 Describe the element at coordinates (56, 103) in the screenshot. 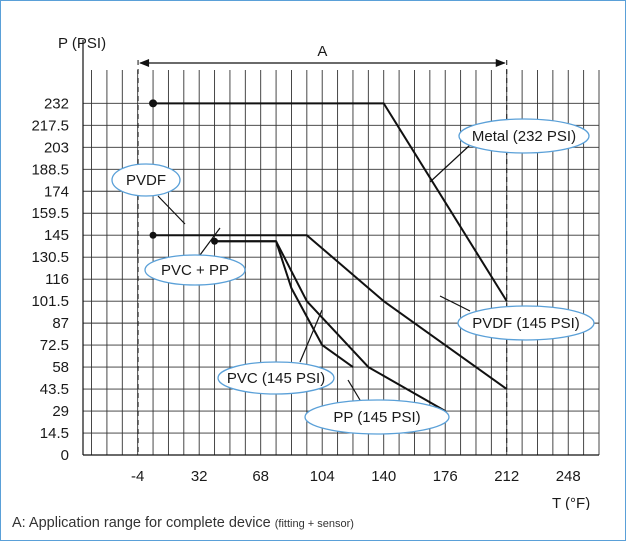

I see `y-tick-label: 232` at that location.